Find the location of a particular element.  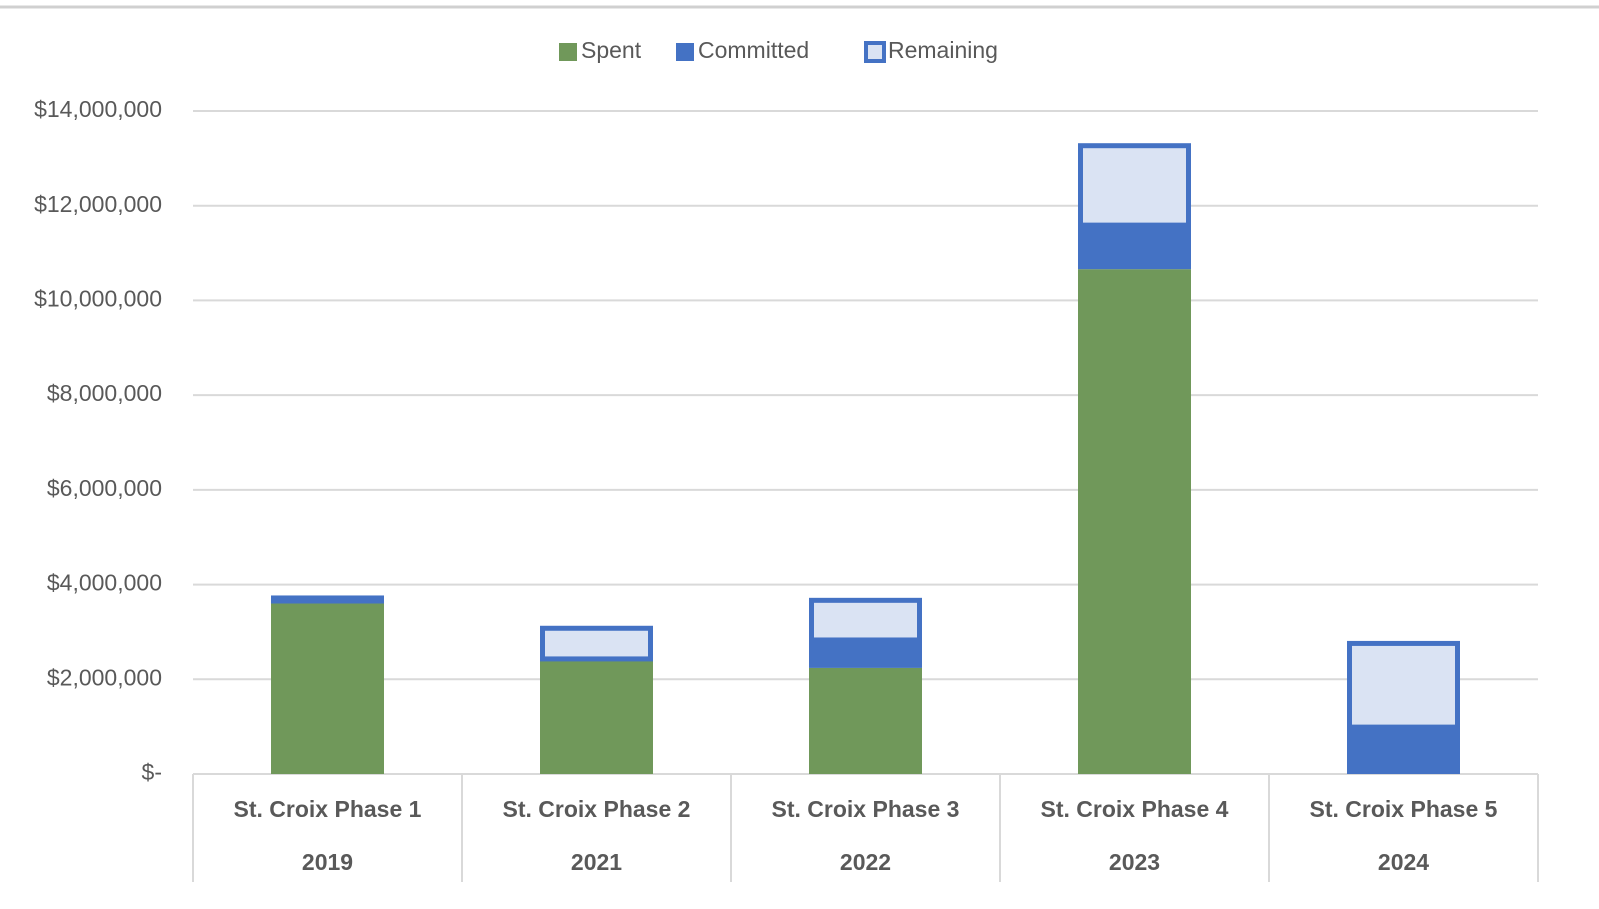

y-tick-label: $6,000,000 is located at coordinates (104, 488).